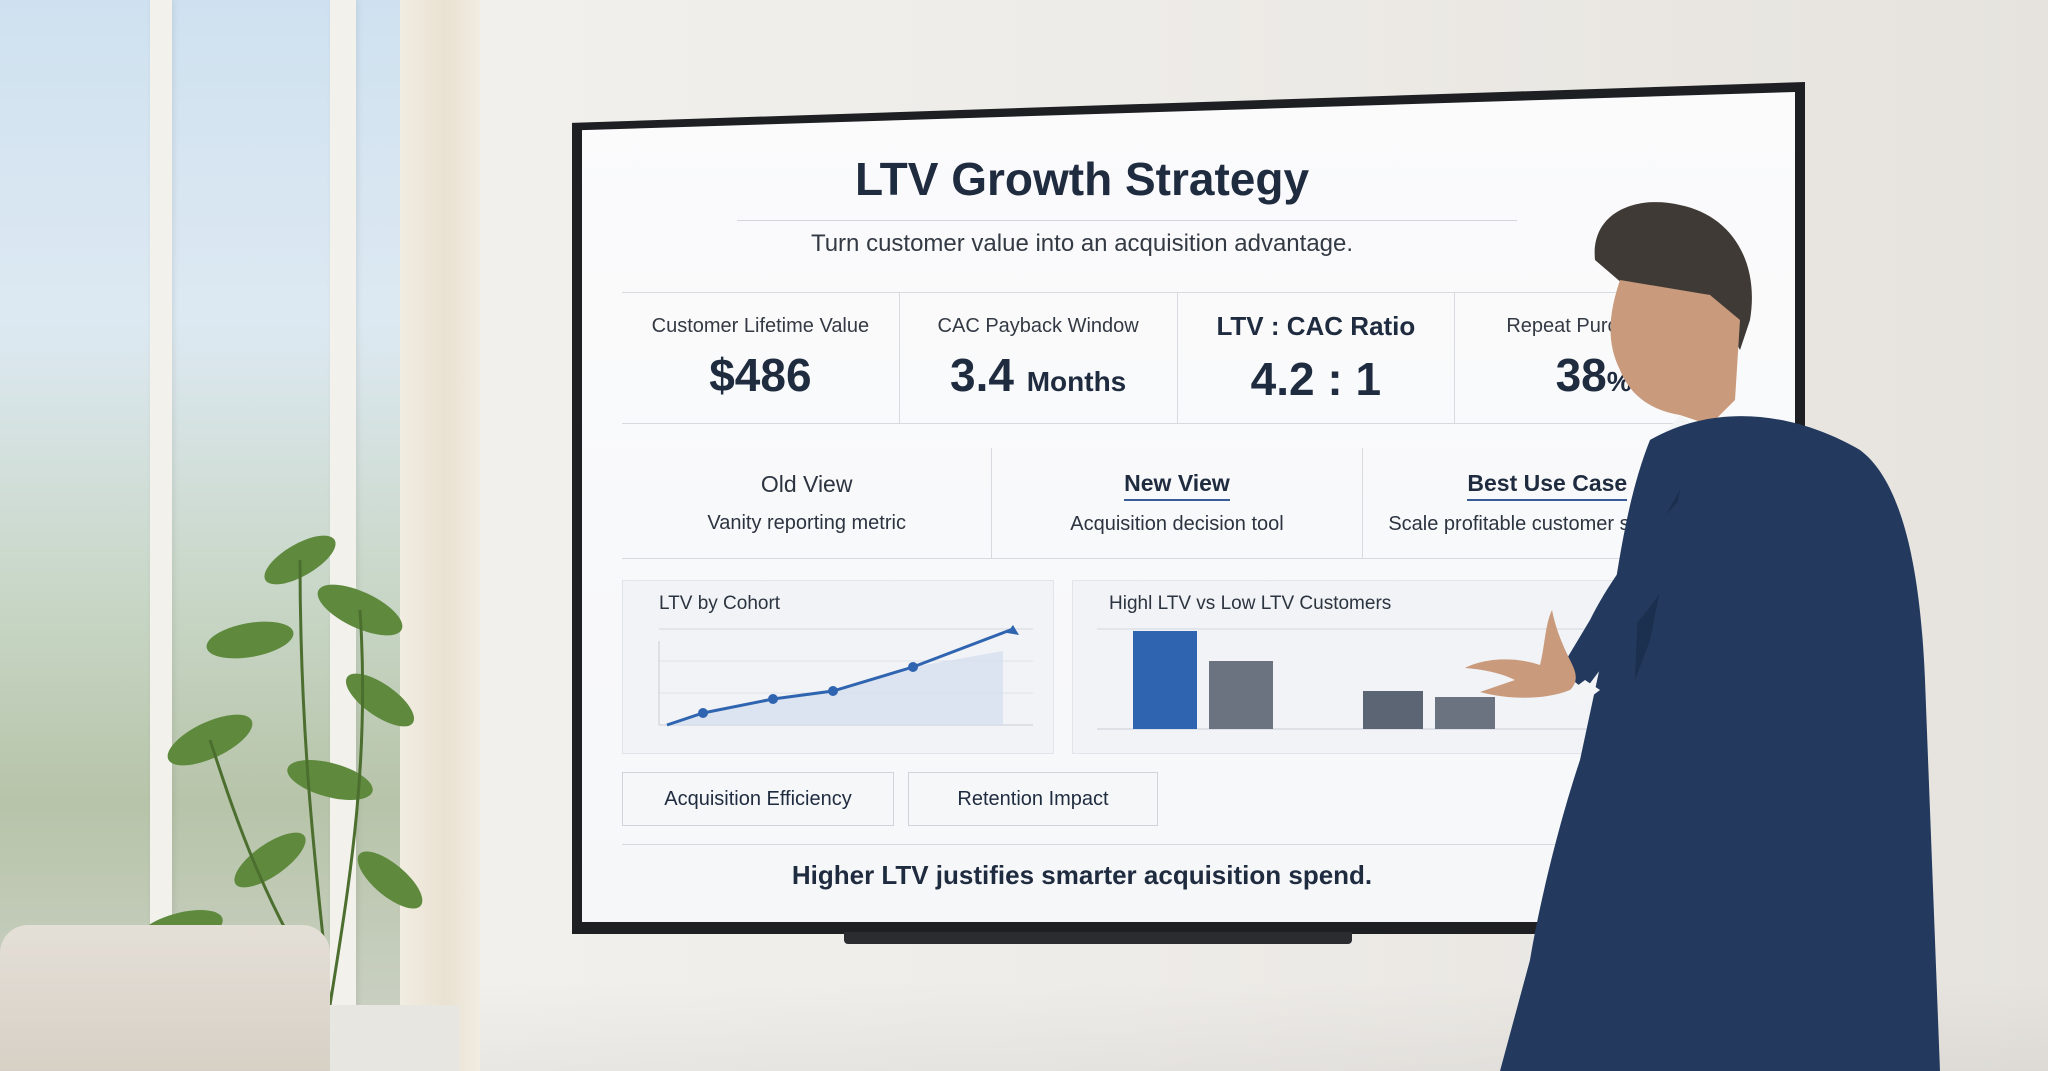  What do you see at coordinates (720, 603) in the screenshot?
I see `chart-title: LTV by Cohort` at bounding box center [720, 603].